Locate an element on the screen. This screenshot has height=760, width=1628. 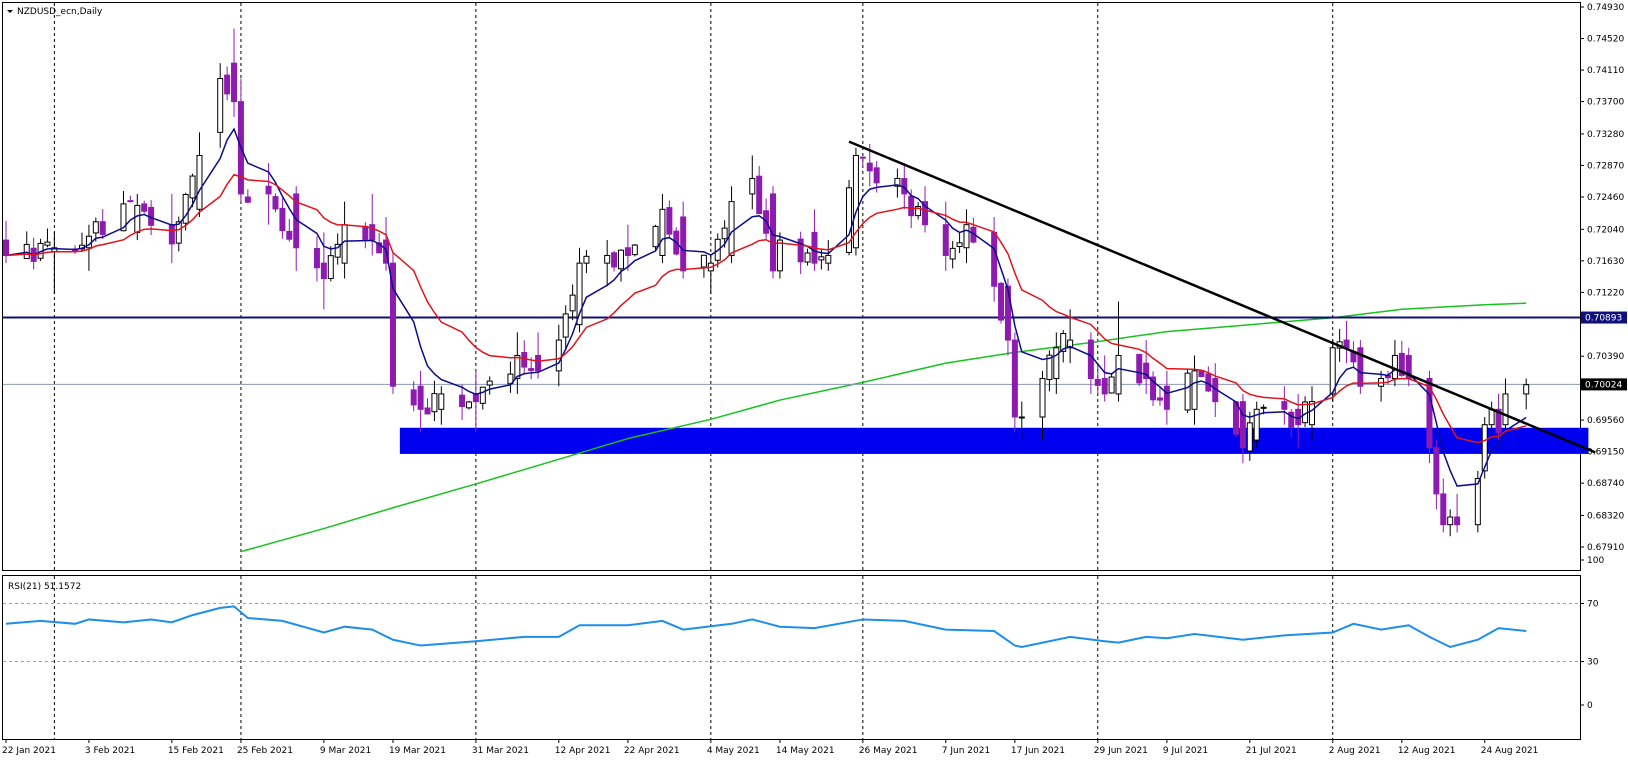
symbol-label: NZDUSD_ecn,Daily is located at coordinates (60, 12).